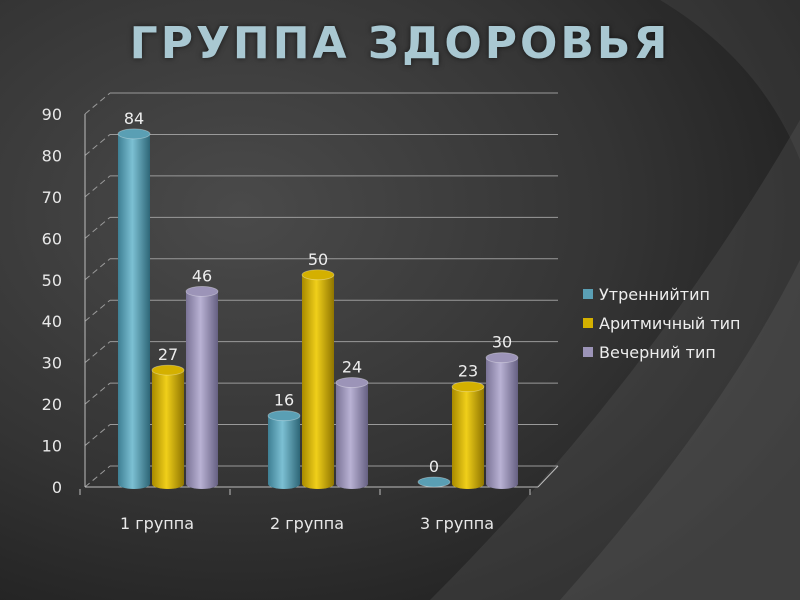  What do you see at coordinates (168, 354) in the screenshot?
I see `data-label: 27` at bounding box center [168, 354].